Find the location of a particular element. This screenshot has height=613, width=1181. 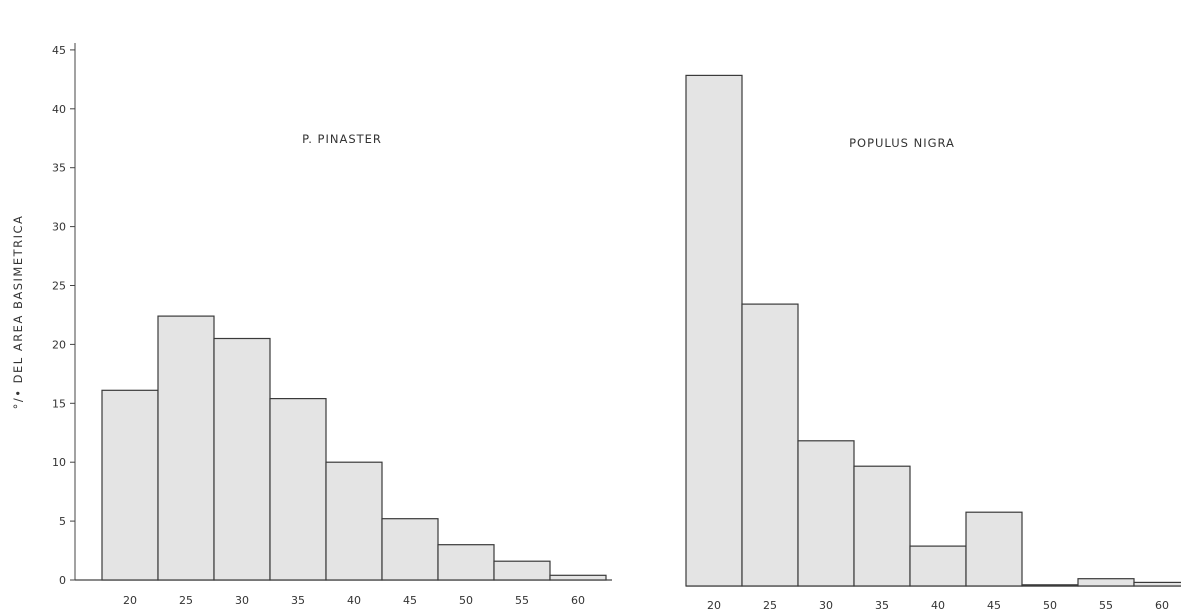

y-tick-label: 40 is located at coordinates (59, 109).